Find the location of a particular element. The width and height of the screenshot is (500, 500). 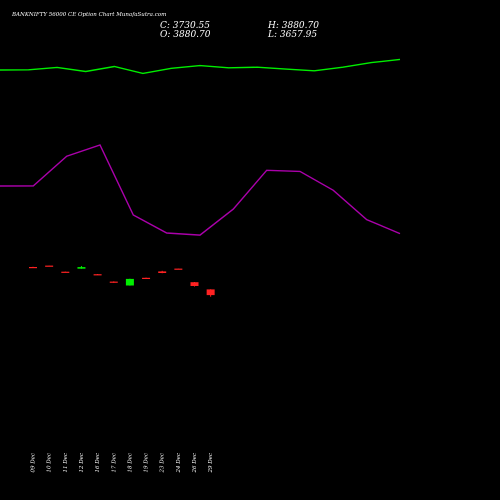

low-value: L: 3657.95 is located at coordinates (293, 35).